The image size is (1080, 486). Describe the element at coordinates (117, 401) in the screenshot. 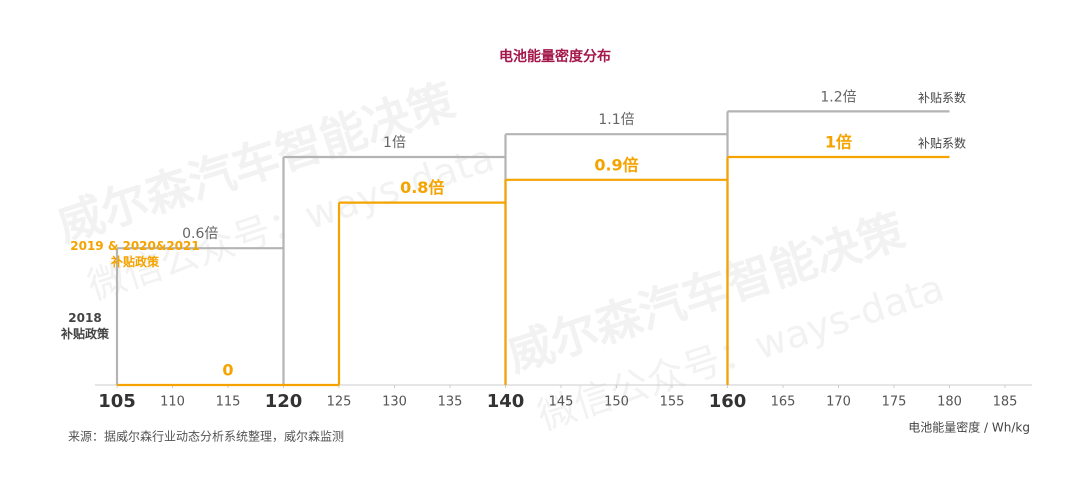

I see `x-tick-label: 105` at that location.